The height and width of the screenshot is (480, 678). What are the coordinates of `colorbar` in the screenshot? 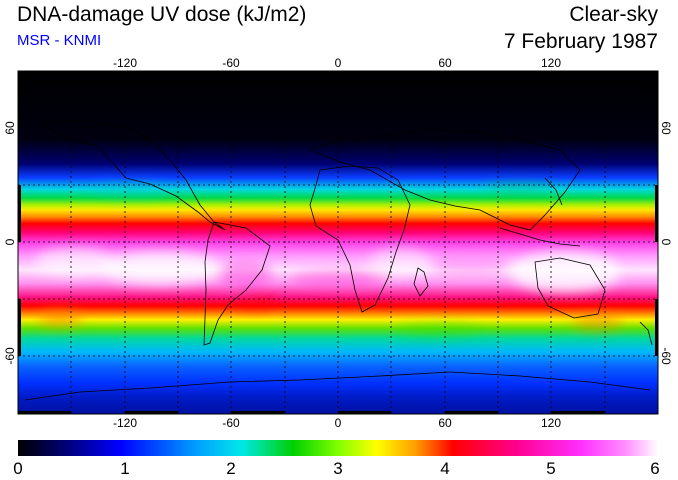 It's located at (338, 448).